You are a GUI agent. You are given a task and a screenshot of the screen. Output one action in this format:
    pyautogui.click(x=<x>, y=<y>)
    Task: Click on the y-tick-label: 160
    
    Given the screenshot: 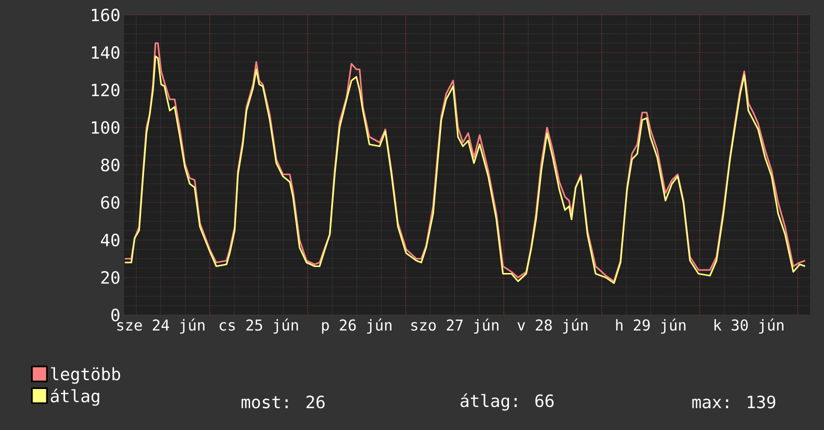 What is the action you would take?
    pyautogui.click(x=106, y=15)
    